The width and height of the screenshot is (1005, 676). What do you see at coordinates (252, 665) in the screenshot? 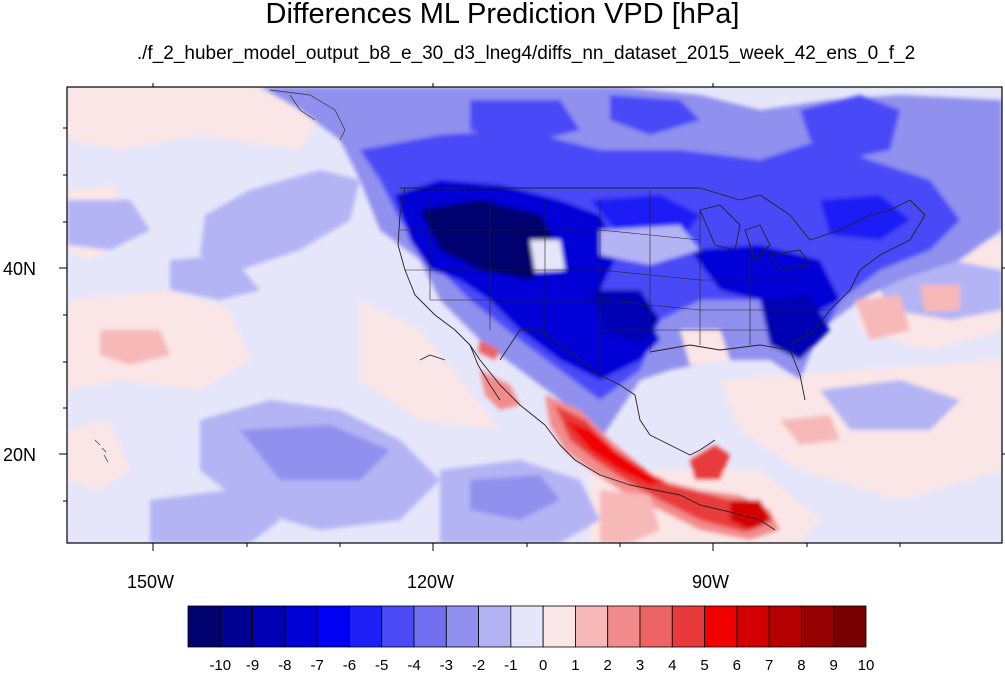
I see `colorbar-tick-label: -9` at bounding box center [252, 665].